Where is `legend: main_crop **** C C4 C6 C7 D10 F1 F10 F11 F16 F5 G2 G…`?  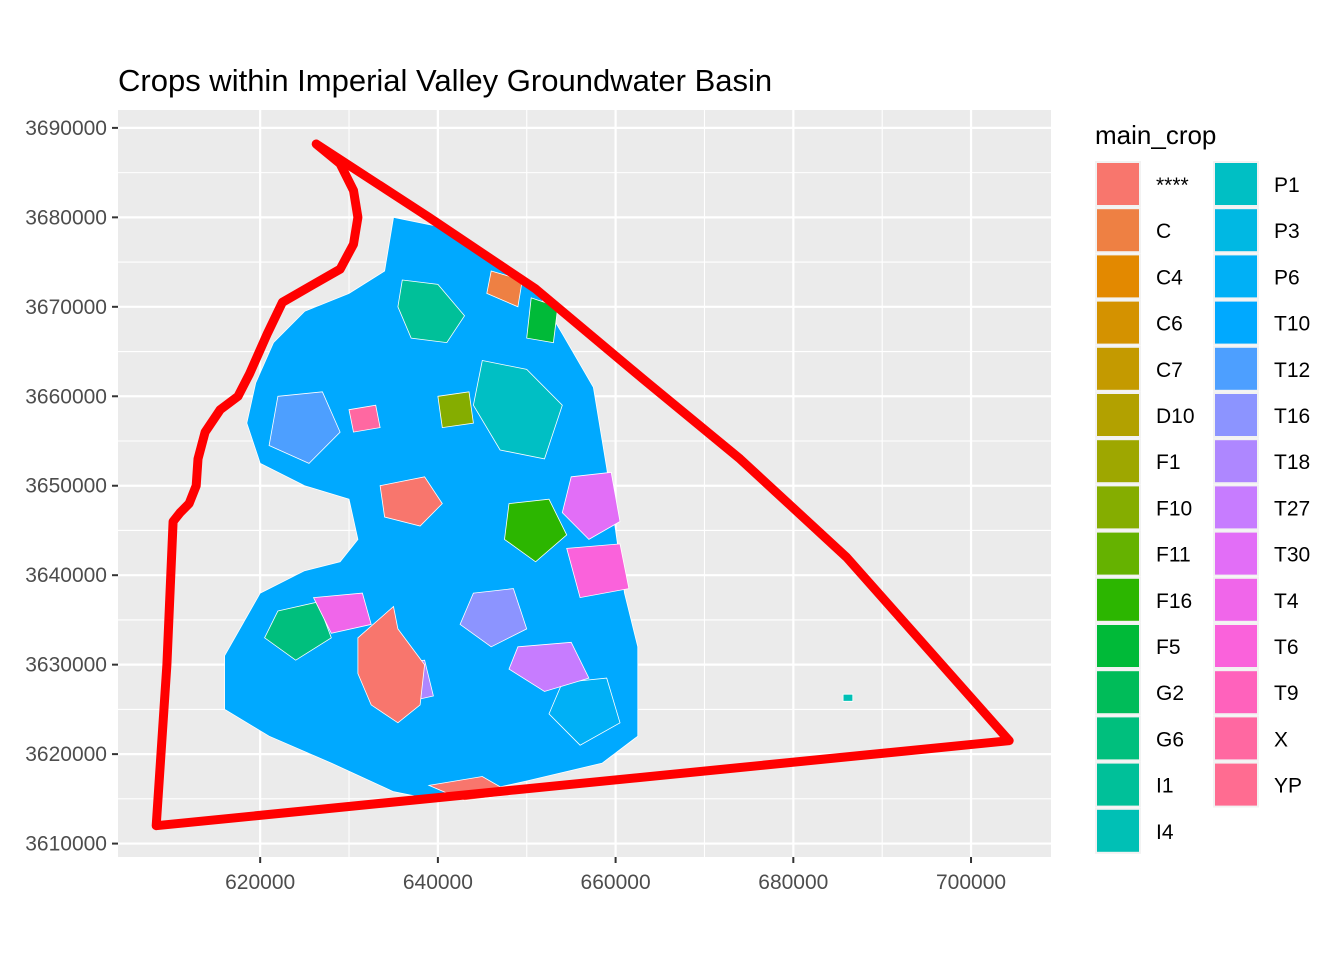
legend: main_crop **** C C4 C6 C7 D10 F1 F10 F11 F16 F5 G2 G… is located at coordinates (1202, 487).